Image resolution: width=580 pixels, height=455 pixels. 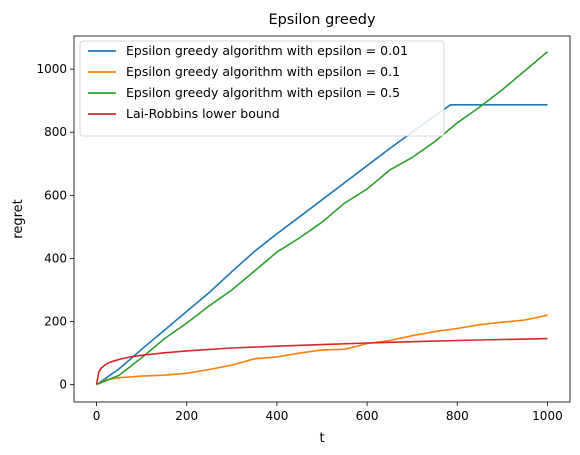 I want to click on x-tick-label: 1000, so click(x=547, y=416).